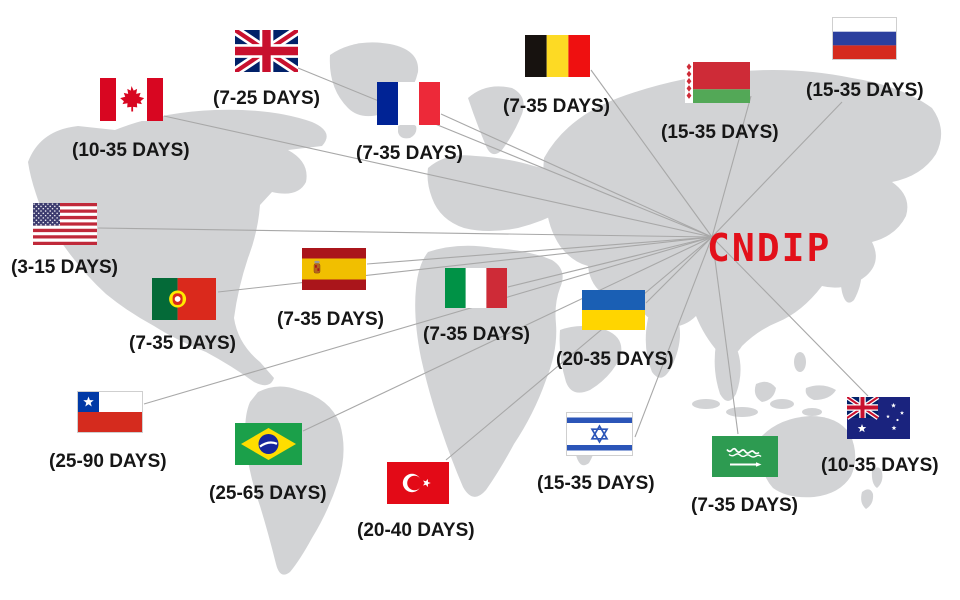 This screenshot has width=960, height=600. What do you see at coordinates (615, 359) in the screenshot?
I see `ukraine-days-label: (20-35 DAYS)` at bounding box center [615, 359].